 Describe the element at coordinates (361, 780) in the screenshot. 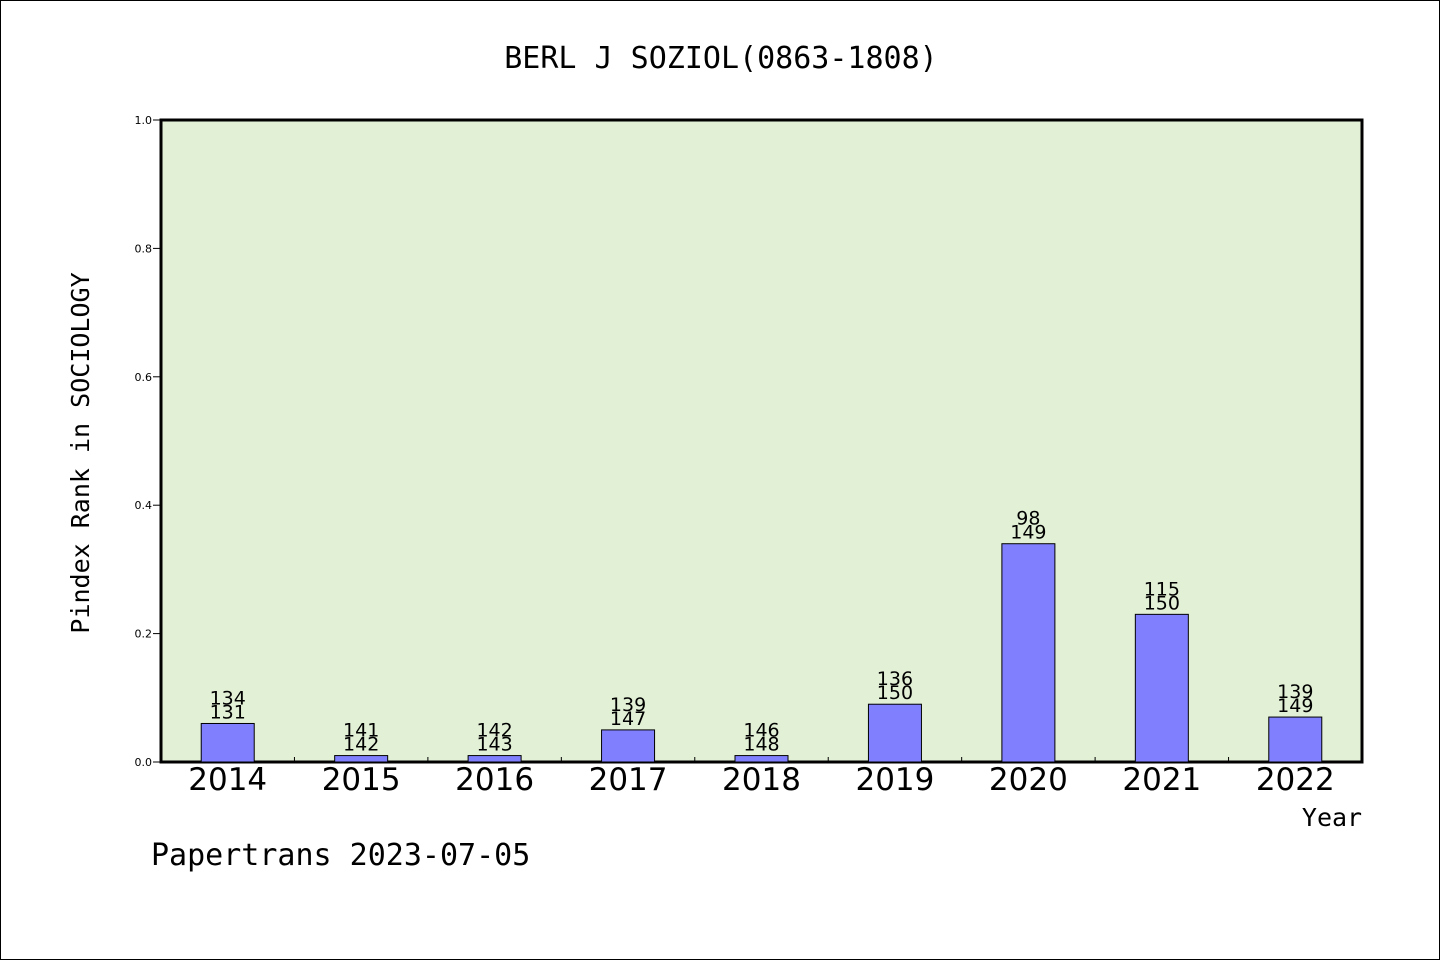

I see `x-tick-label: 2015` at that location.